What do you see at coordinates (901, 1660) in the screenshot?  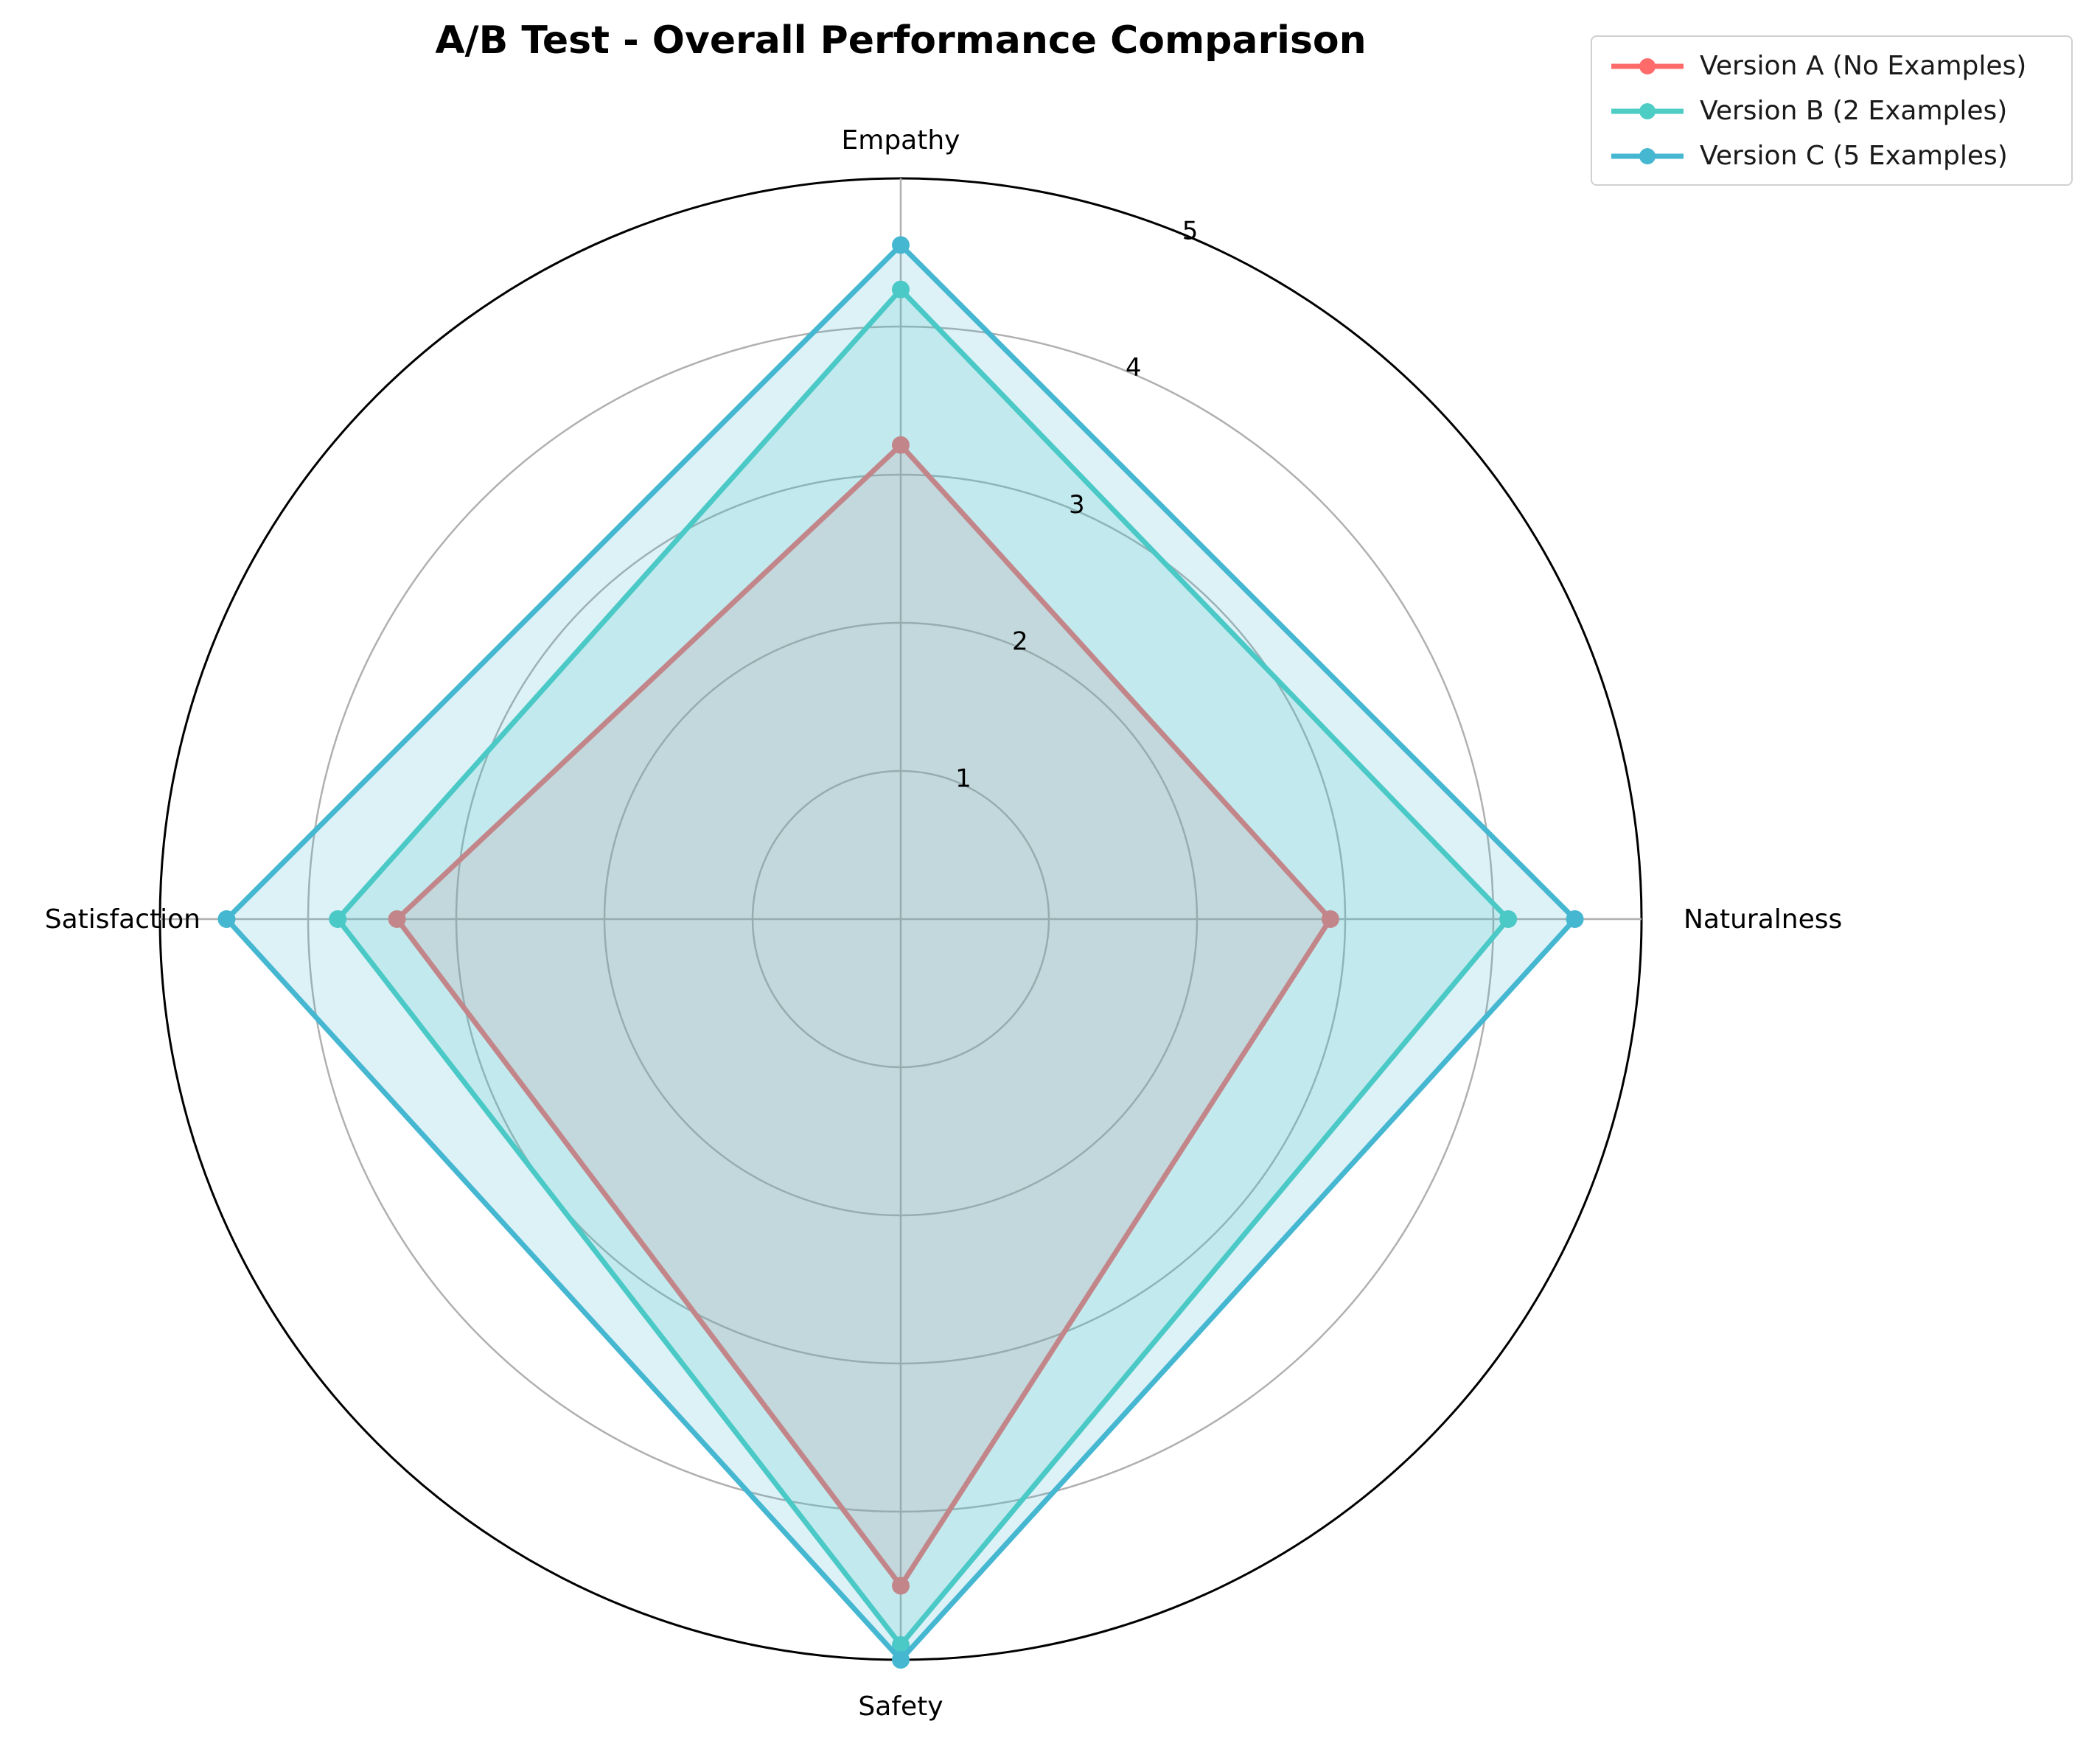 I see `point-version-c-safety` at bounding box center [901, 1660].